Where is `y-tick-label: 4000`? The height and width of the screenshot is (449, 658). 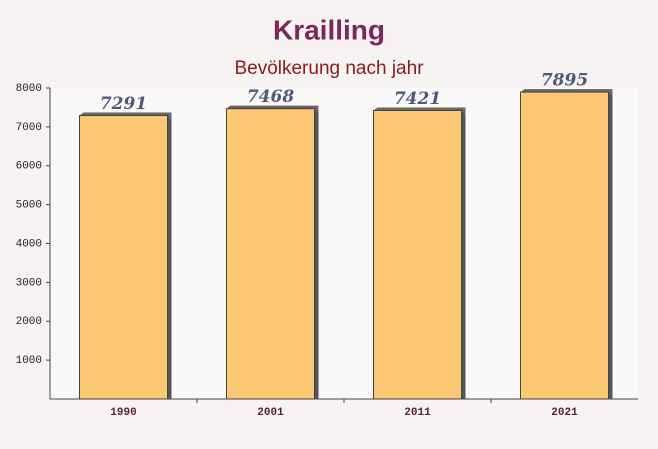
y-tick-label: 4000 is located at coordinates (29, 244).